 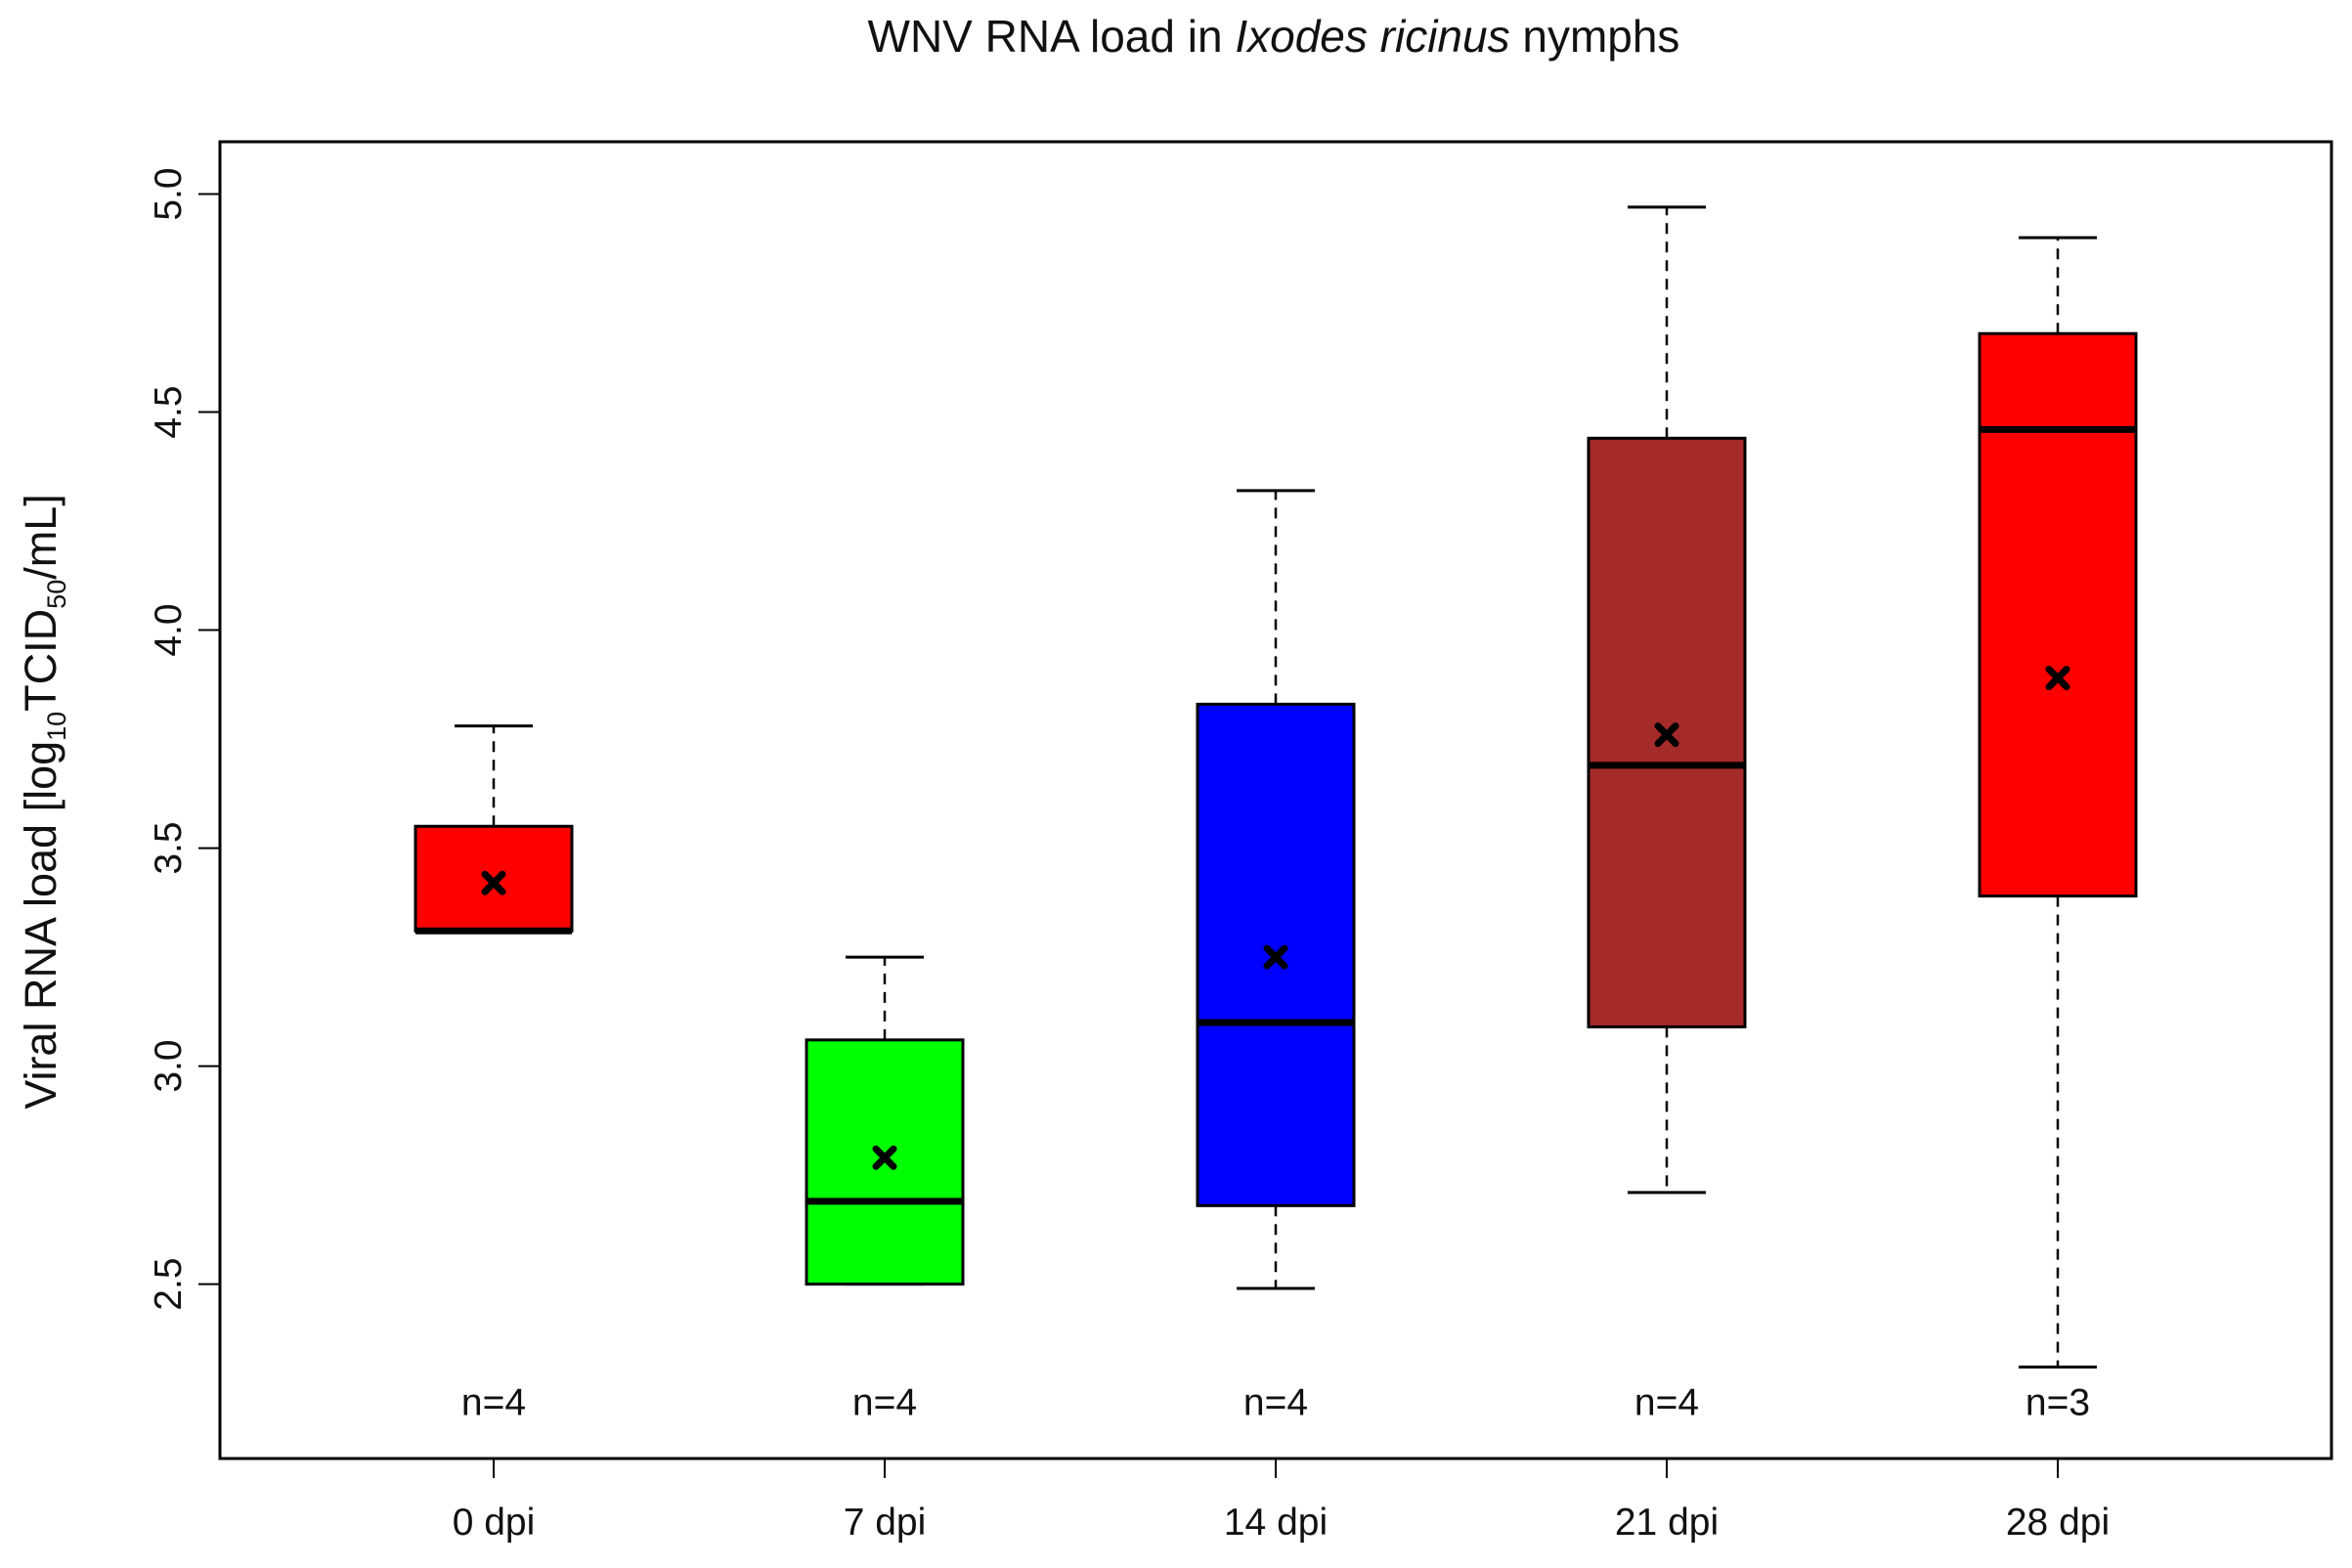 What do you see at coordinates (169, 1283) in the screenshot?
I see `y-tick-label: 2.5` at bounding box center [169, 1283].